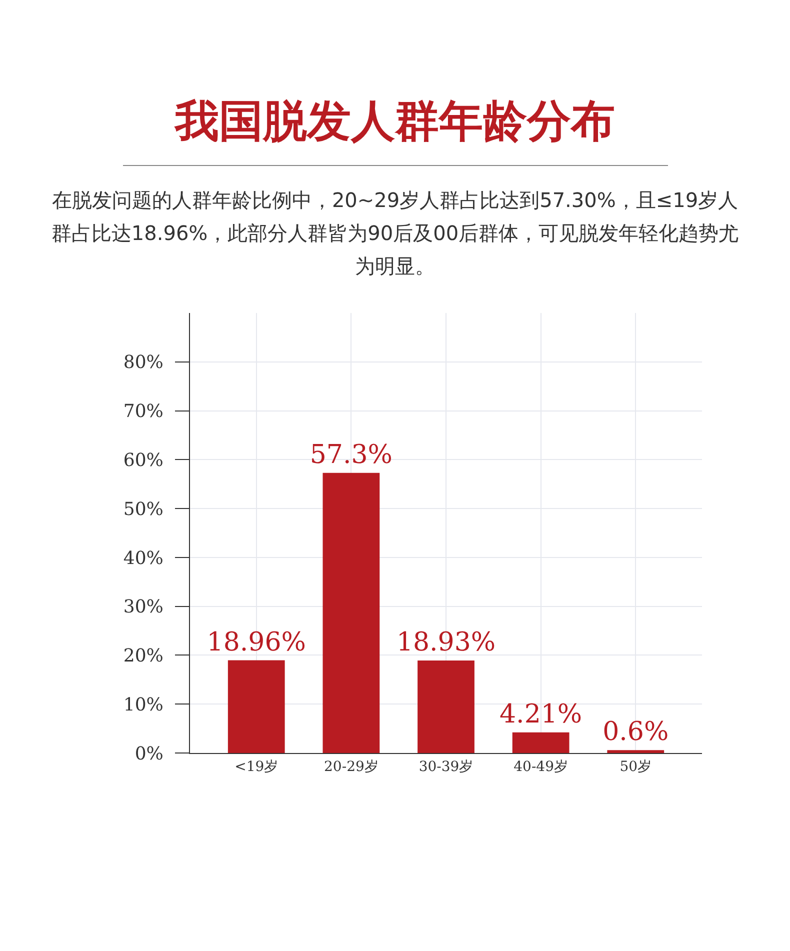 This screenshot has height=951, width=790. I want to click on data-label: 0.6%, so click(635, 732).